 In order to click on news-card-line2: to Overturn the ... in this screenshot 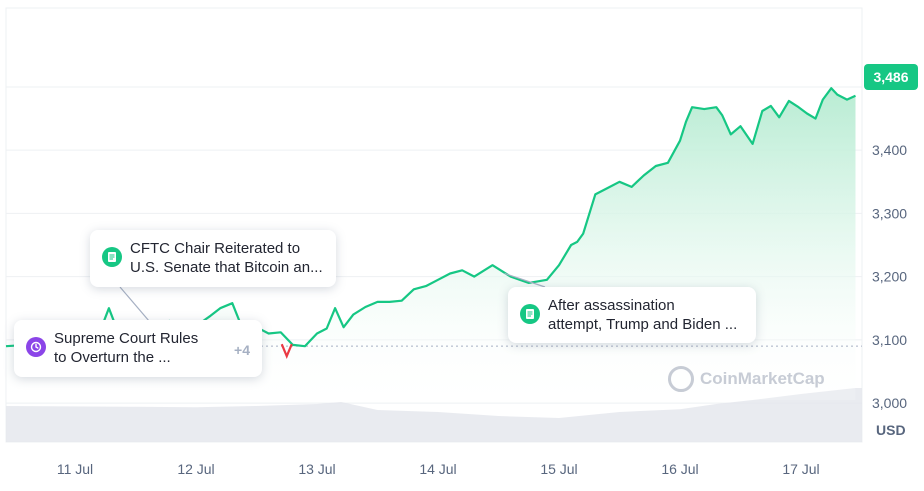, I will do `click(112, 357)`.